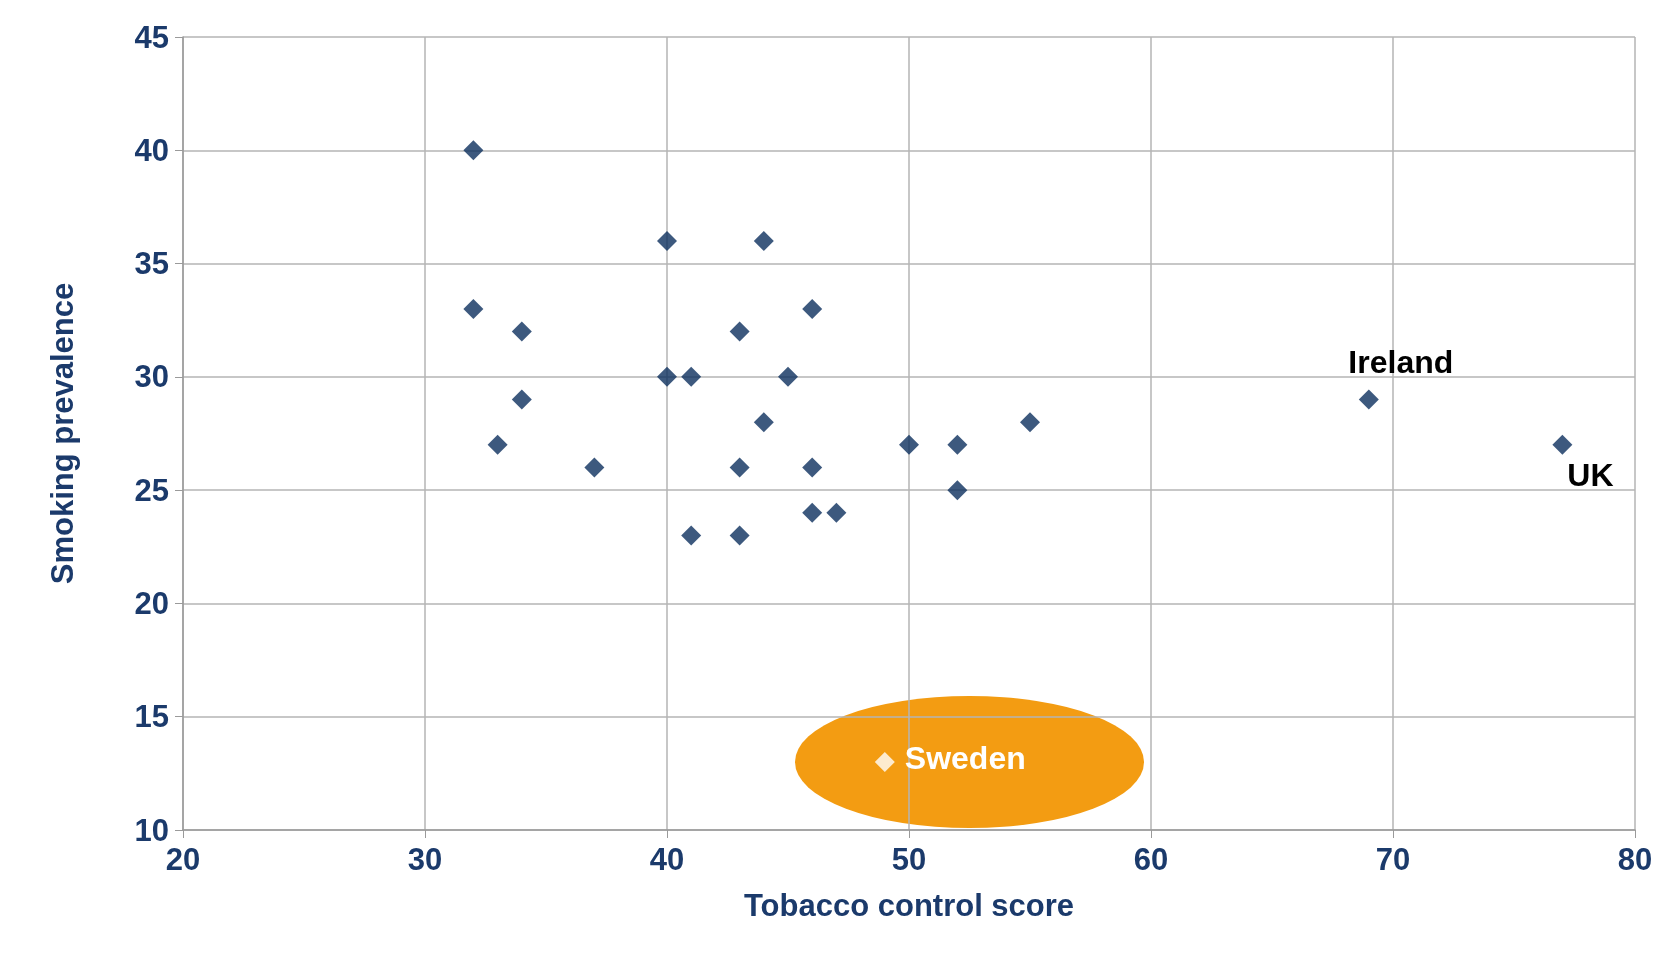 This screenshot has height=963, width=1665. I want to click on y-tick-label: 25, so click(151, 490).